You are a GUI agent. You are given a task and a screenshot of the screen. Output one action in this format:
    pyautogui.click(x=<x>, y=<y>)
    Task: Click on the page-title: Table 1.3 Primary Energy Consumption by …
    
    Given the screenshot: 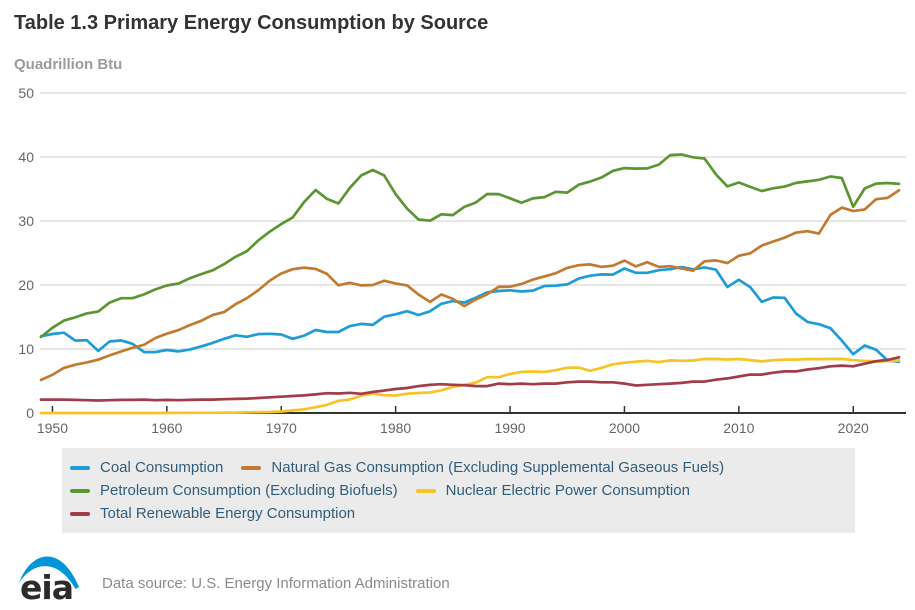 What is the action you would take?
    pyautogui.click(x=251, y=23)
    